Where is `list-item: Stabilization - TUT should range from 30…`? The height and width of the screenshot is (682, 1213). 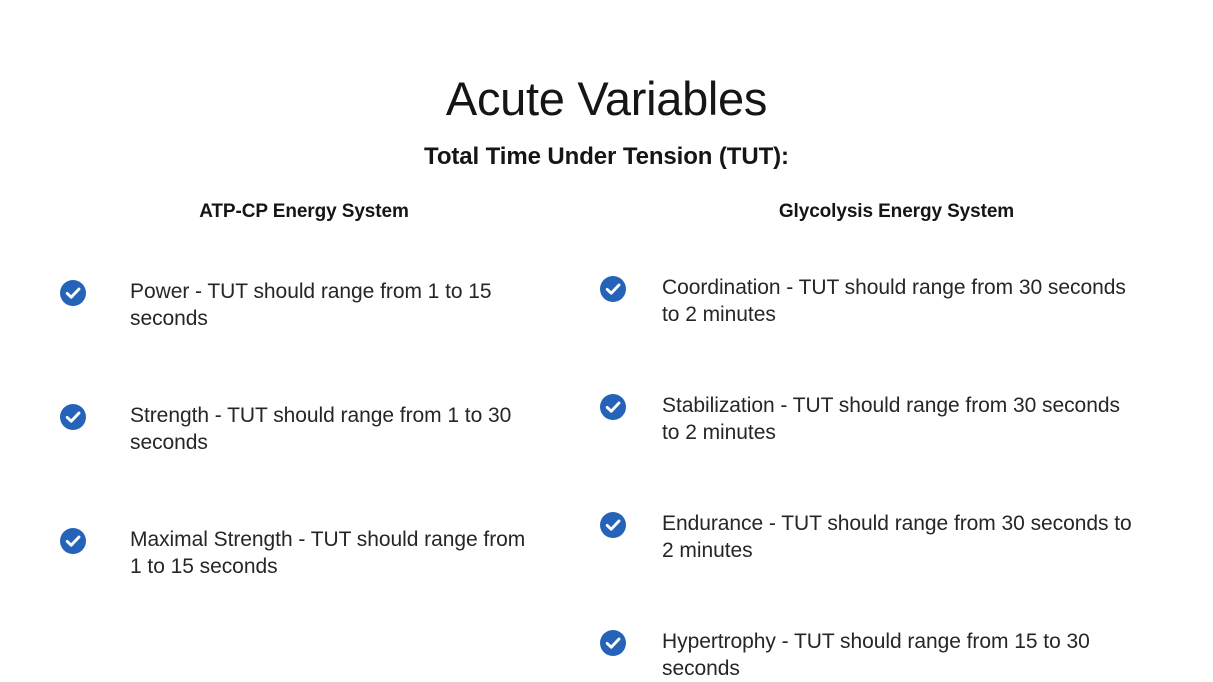 list-item: Stabilization - TUT should range from 30… is located at coordinates (886, 419).